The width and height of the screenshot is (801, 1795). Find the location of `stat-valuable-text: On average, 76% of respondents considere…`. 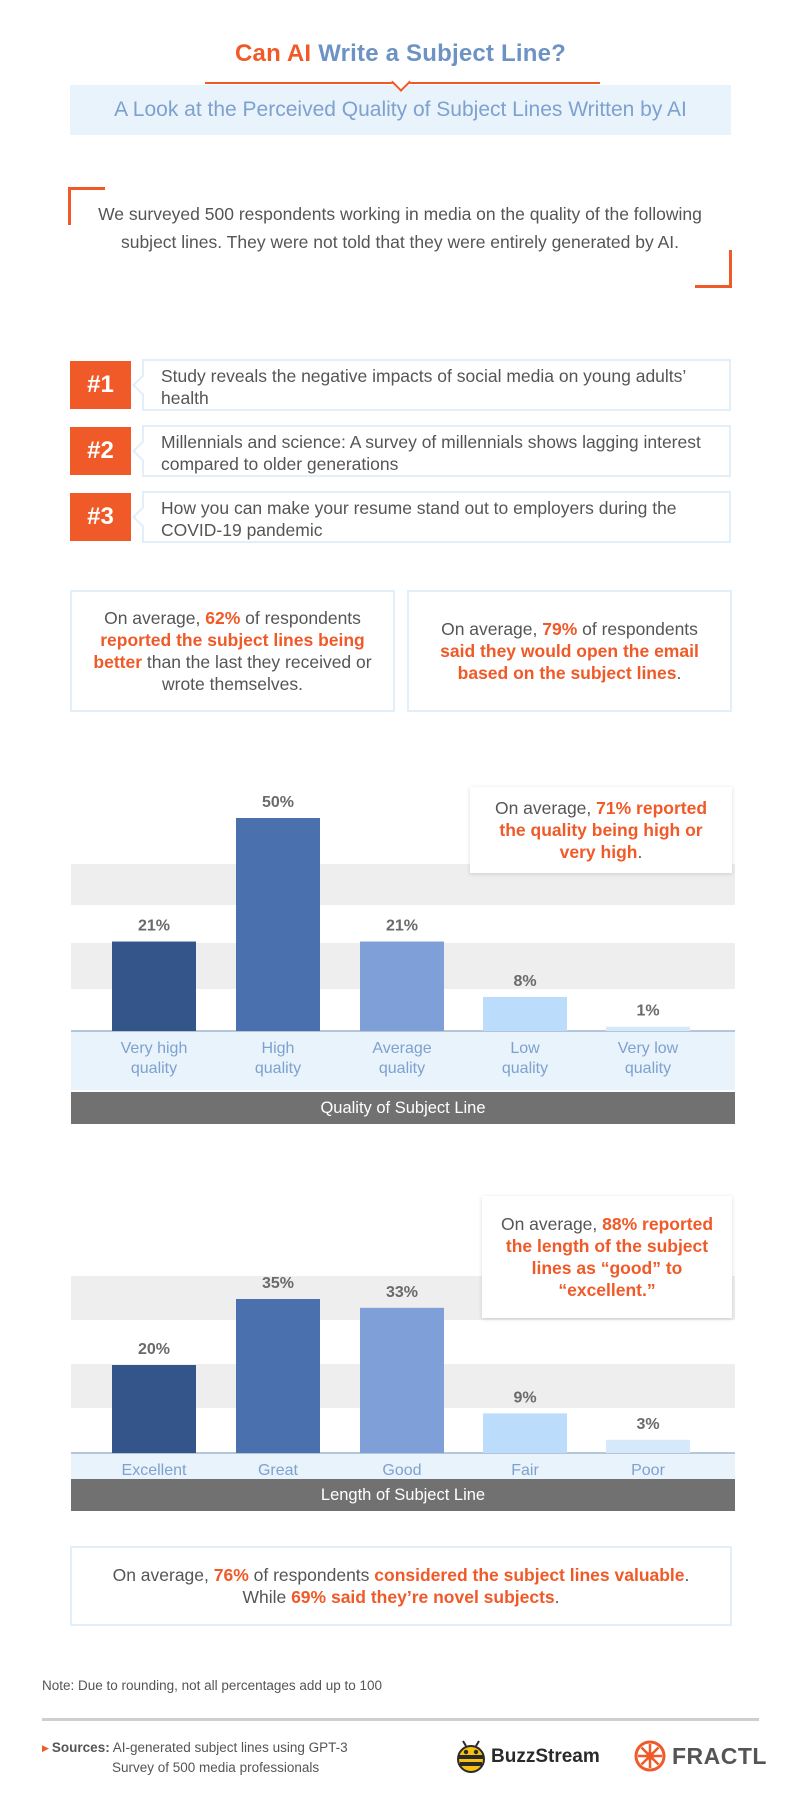

stat-valuable-text: On average, 76% of respondents considere… is located at coordinates (401, 1586).